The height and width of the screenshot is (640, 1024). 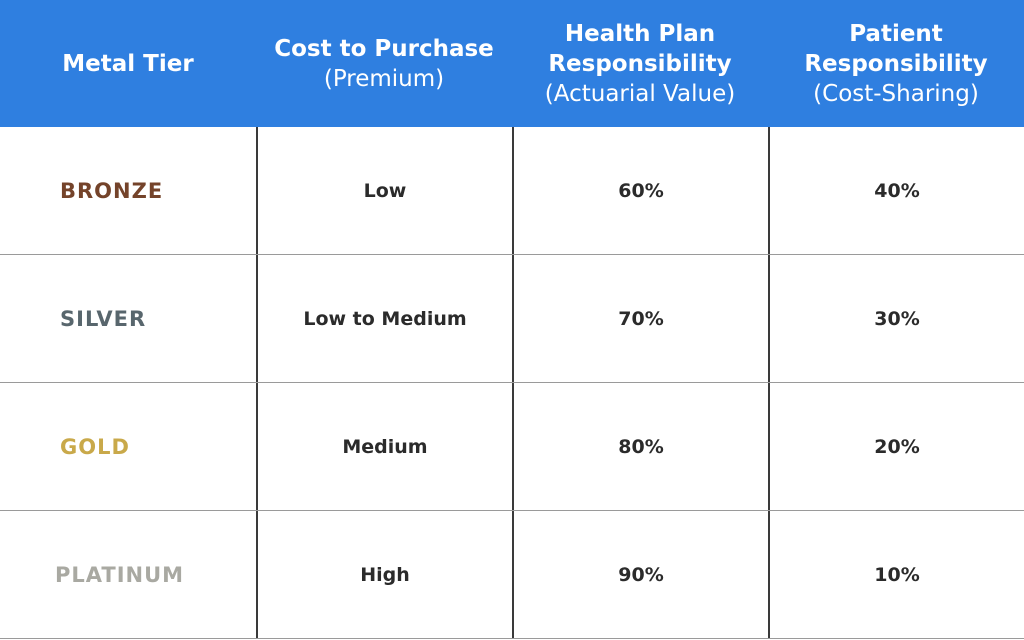 What do you see at coordinates (384, 190) in the screenshot?
I see `table-cell: Low` at bounding box center [384, 190].